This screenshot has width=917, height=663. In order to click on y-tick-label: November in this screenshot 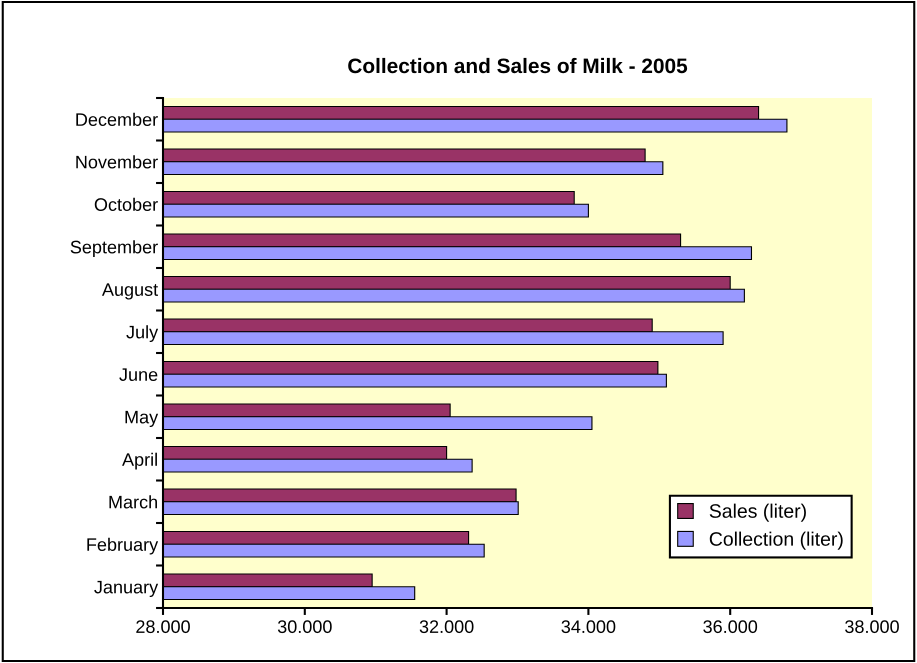, I will do `click(117, 161)`.